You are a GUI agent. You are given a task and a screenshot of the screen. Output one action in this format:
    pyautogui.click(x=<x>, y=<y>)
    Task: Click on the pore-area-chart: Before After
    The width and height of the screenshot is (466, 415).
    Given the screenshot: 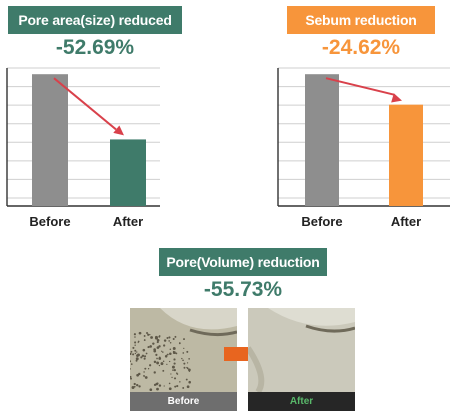 What is the action you would take?
    pyautogui.click(x=83, y=148)
    